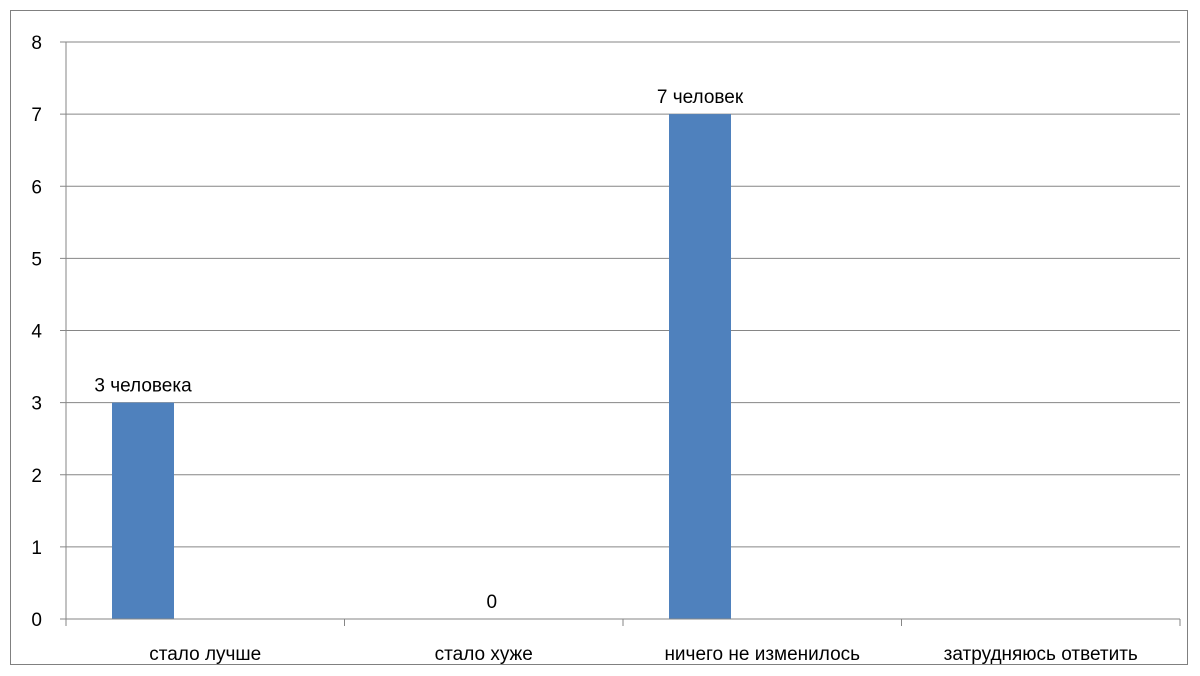 The height and width of the screenshot is (676, 1200). Describe the element at coordinates (36, 620) in the screenshot. I see `y-tick-label: 0` at that location.